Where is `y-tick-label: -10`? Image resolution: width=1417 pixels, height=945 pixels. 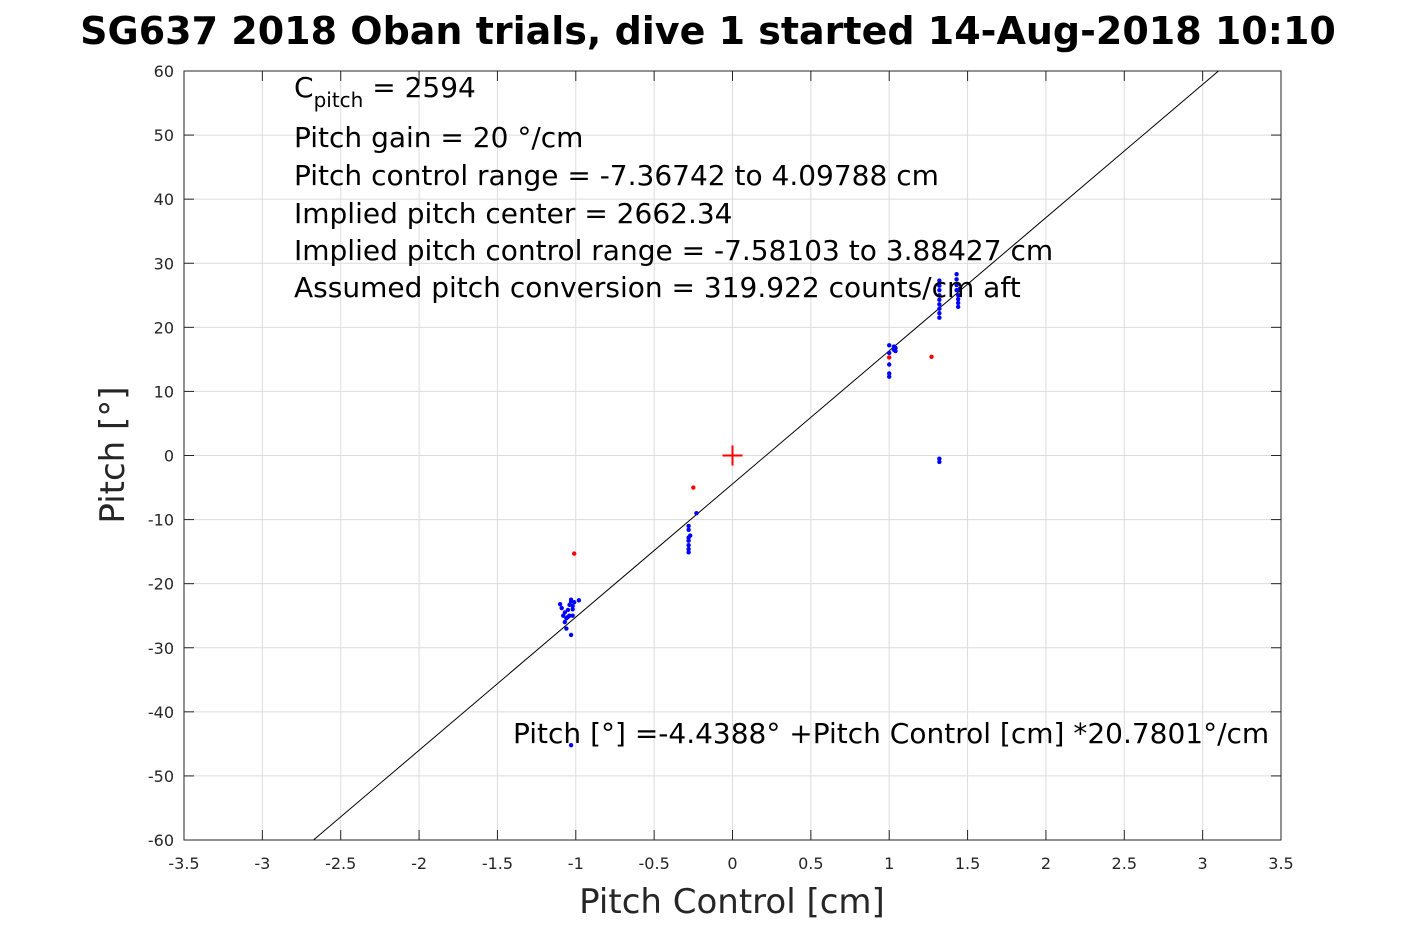
y-tick-label: -10 is located at coordinates (161, 520).